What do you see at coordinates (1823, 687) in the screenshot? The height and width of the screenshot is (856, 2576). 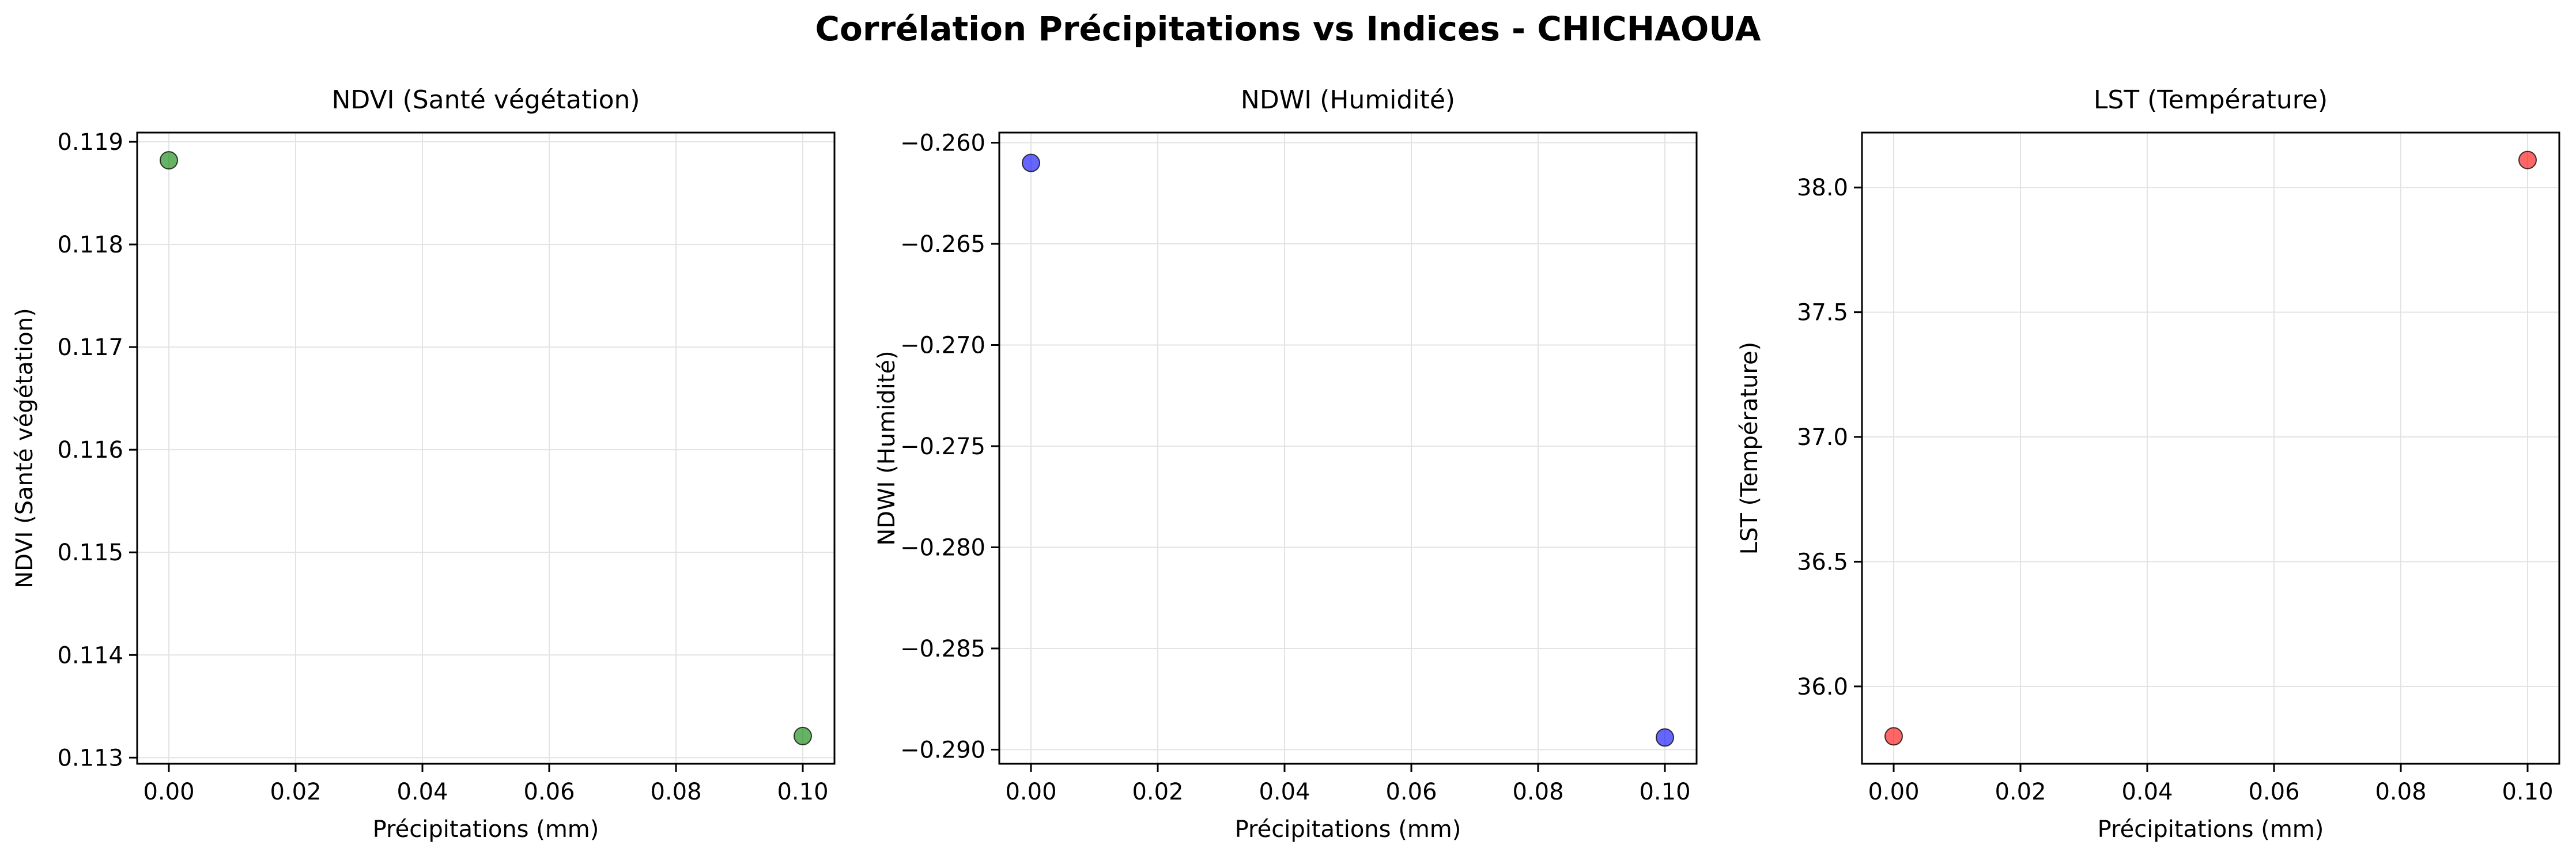 I see `y-tick-label: 36.0` at bounding box center [1823, 687].